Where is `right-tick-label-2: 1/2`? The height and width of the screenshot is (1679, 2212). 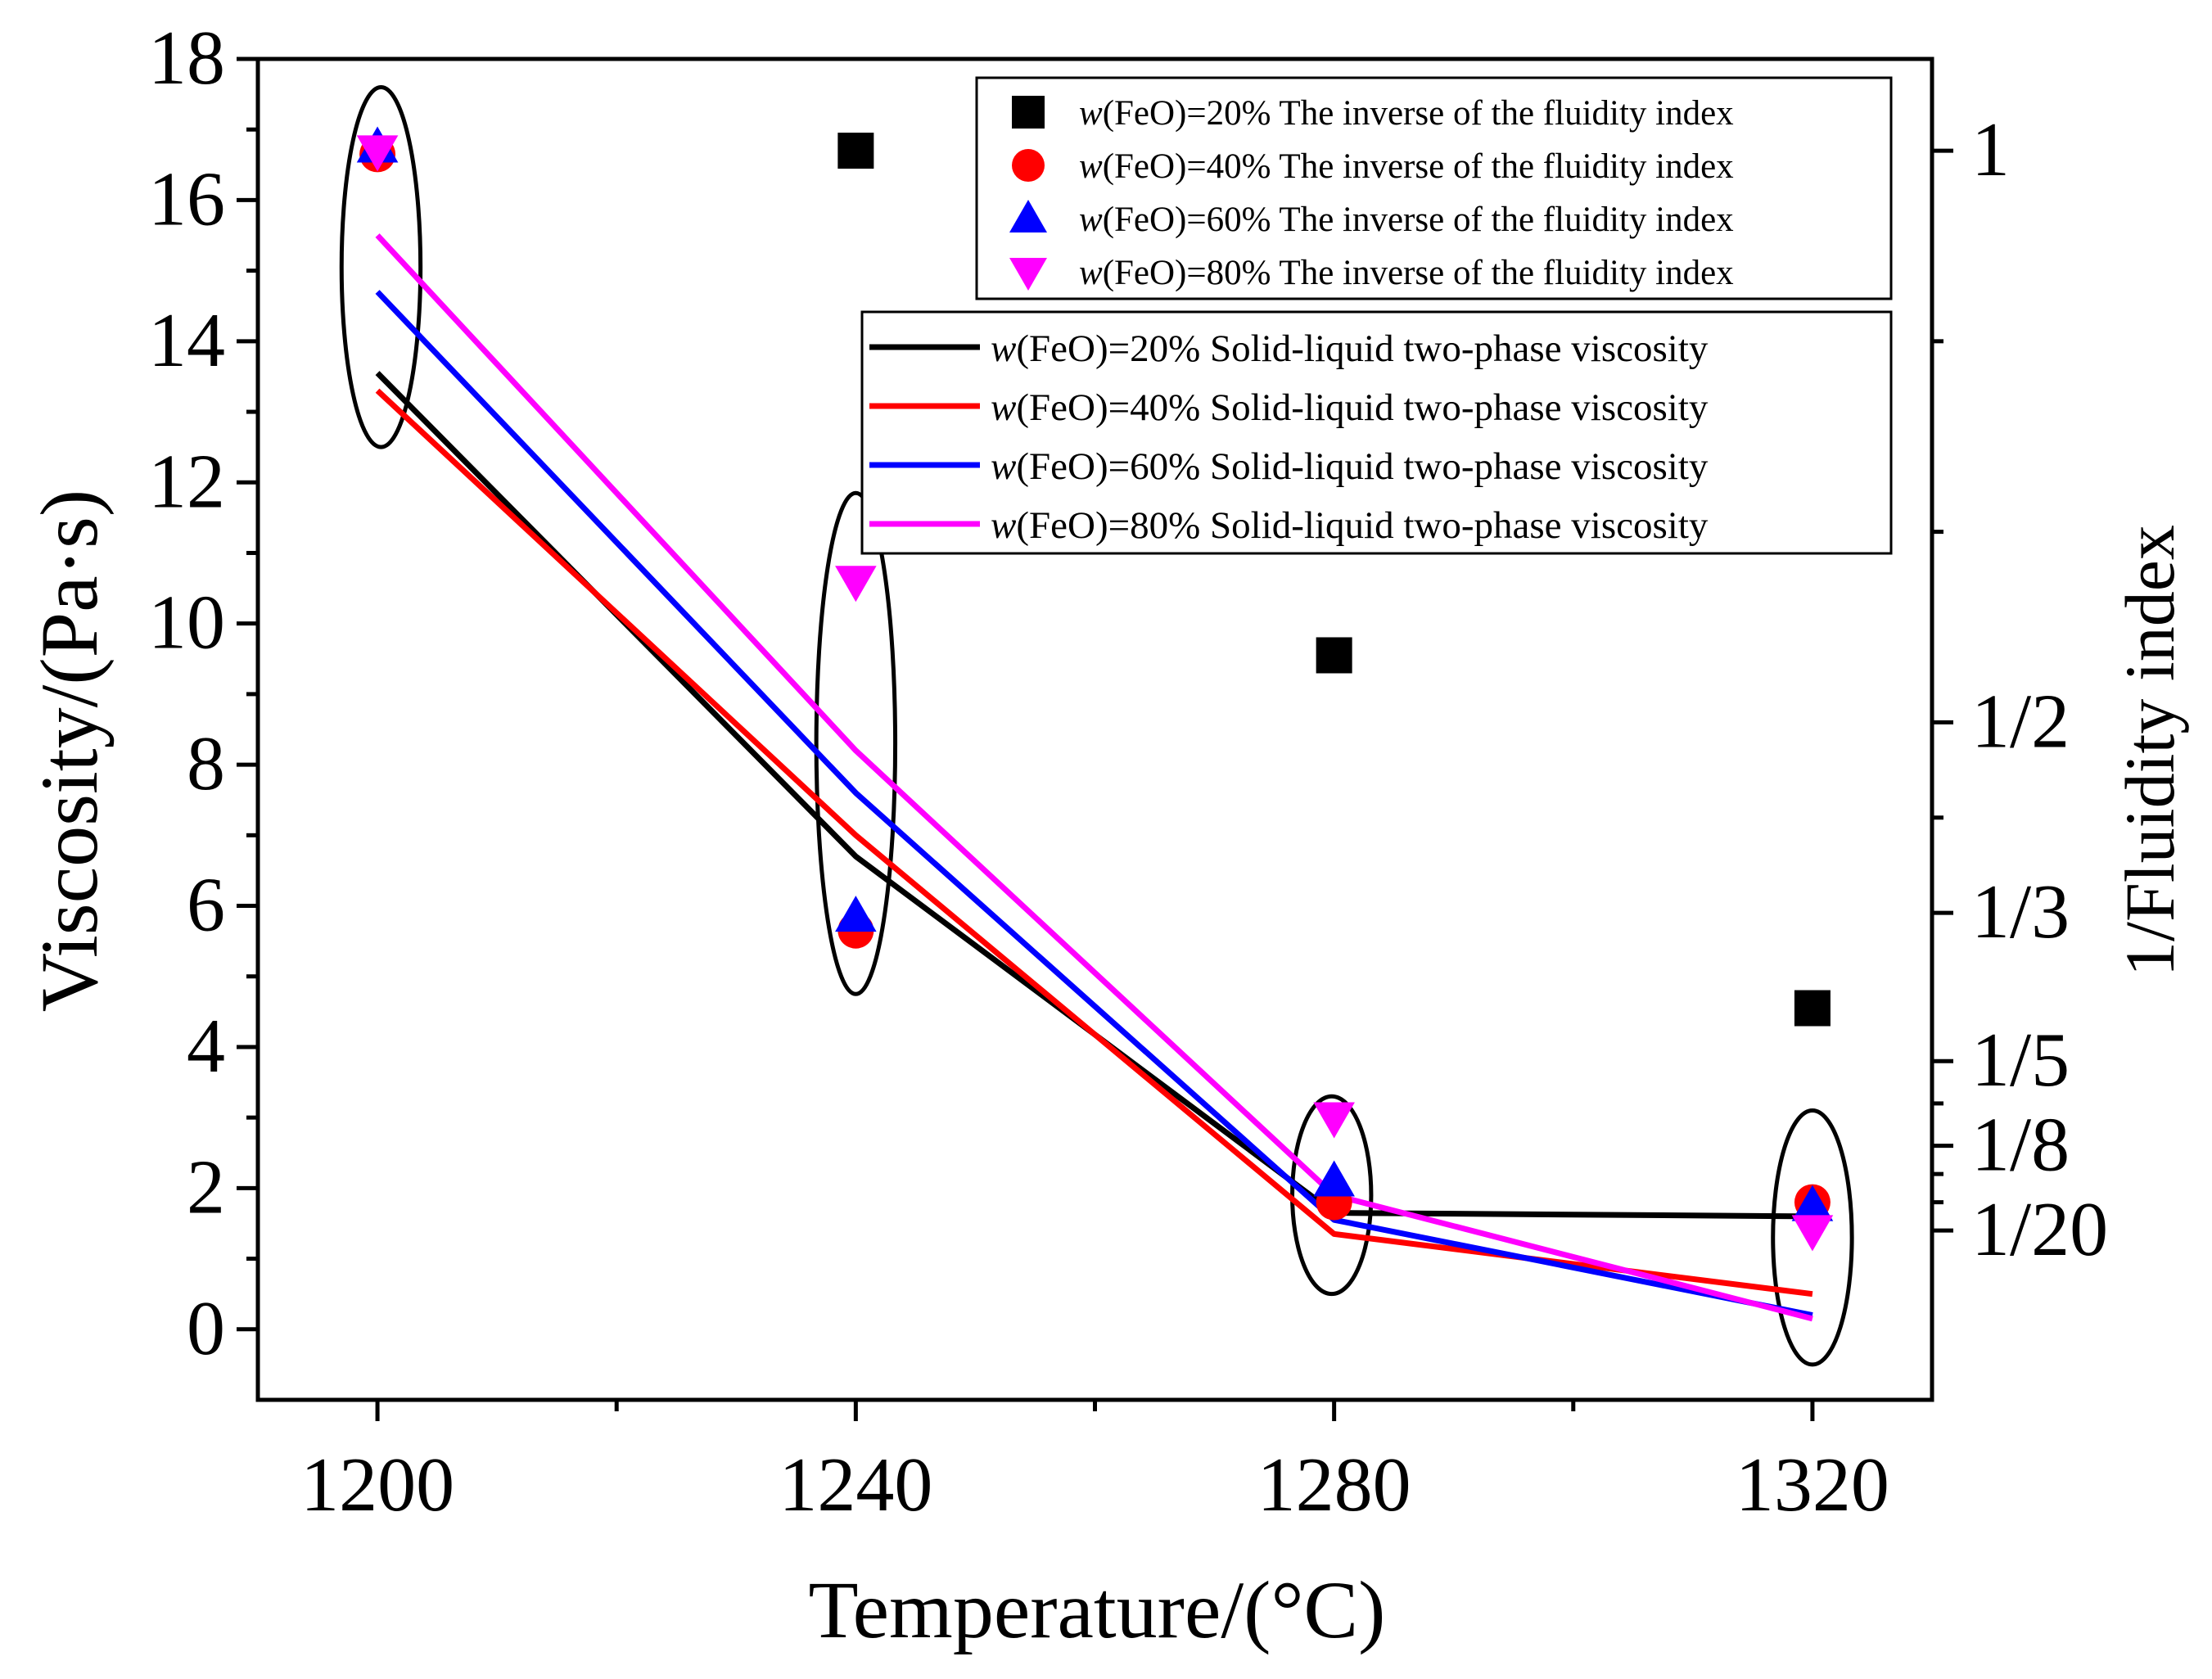
right-tick-label-2: 1/2 is located at coordinates (2021, 721).